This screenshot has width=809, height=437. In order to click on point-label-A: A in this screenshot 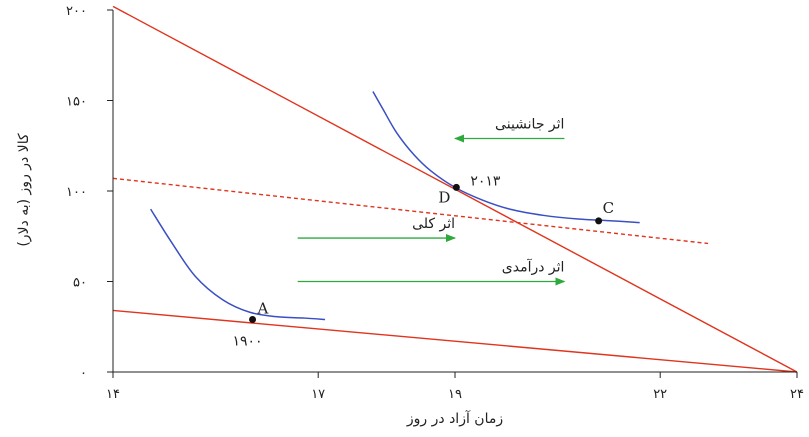, I will do `click(263, 309)`.